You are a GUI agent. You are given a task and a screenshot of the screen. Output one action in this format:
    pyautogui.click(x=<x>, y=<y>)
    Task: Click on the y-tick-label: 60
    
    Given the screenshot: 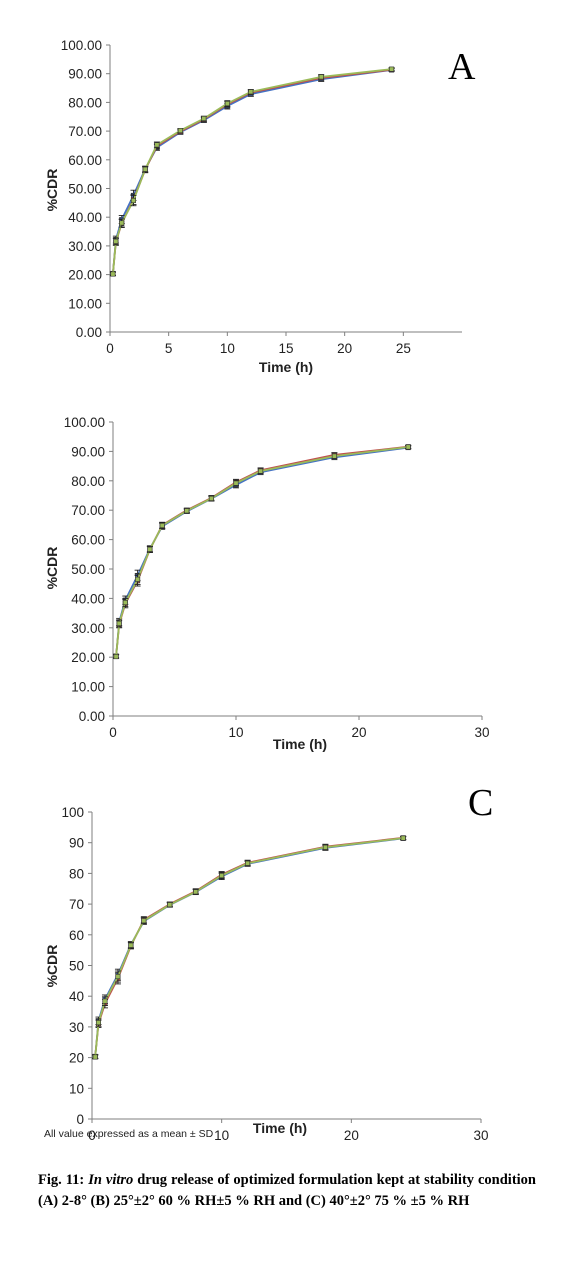 What is the action you would take?
    pyautogui.click(x=76, y=935)
    